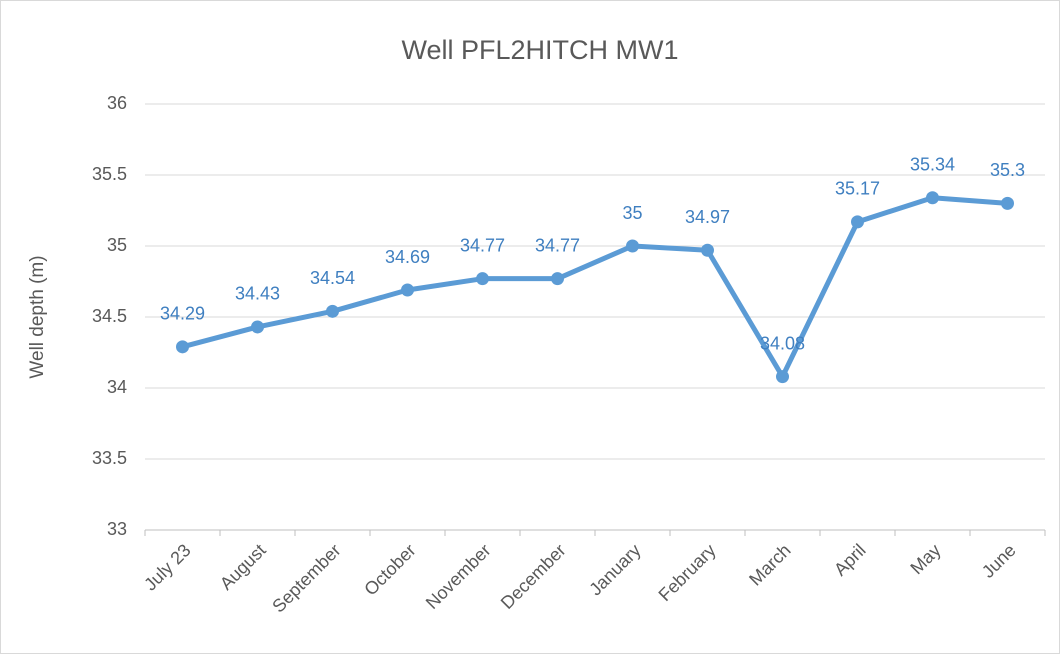 The image size is (1061, 655). What do you see at coordinates (707, 217) in the screenshot?
I see `data-label: 34.97` at bounding box center [707, 217].